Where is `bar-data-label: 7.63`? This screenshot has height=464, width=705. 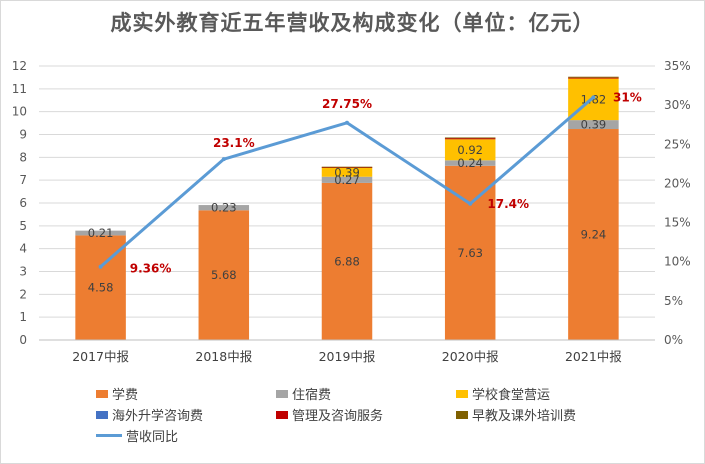 bar-data-label: 7.63 is located at coordinates (470, 253).